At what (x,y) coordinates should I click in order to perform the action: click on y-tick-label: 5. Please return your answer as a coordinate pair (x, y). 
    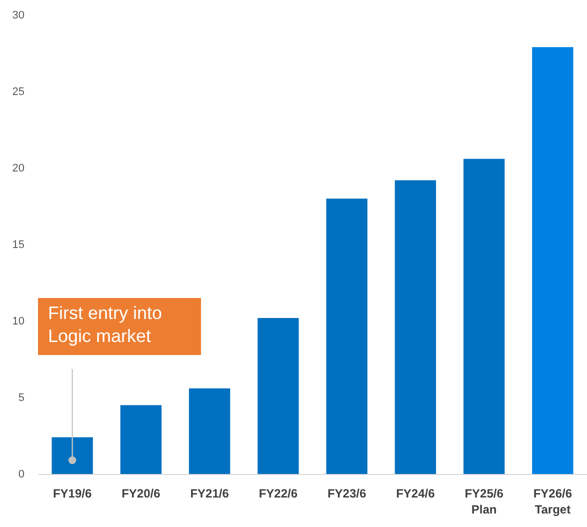
    Looking at the image, I should click on (21, 398).